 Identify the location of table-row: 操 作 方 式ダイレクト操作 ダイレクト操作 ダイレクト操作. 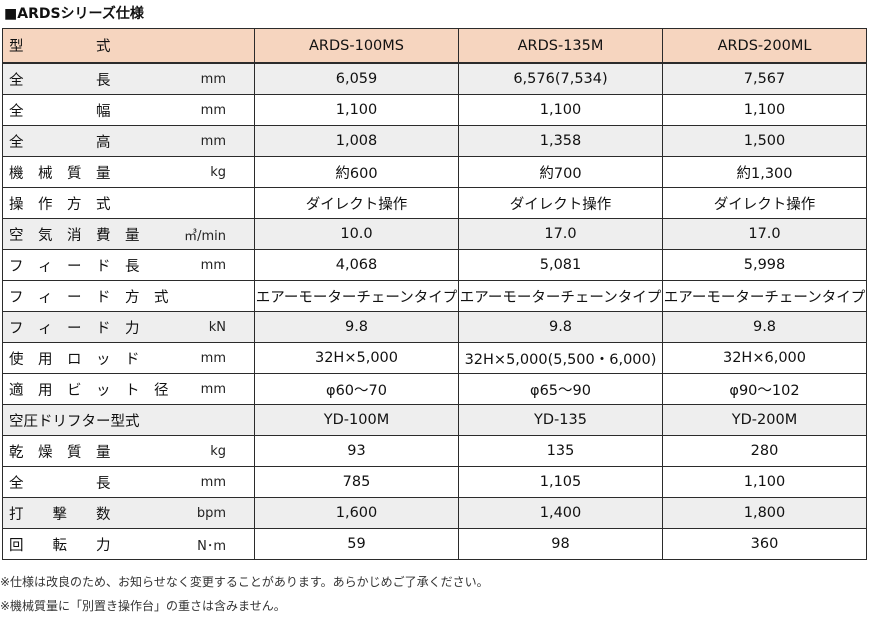
(434, 203).